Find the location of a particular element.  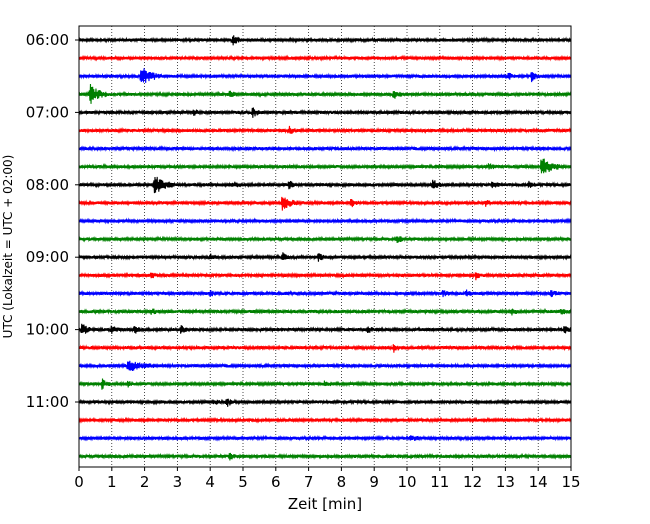

x-tick-label: 5 is located at coordinates (243, 482).